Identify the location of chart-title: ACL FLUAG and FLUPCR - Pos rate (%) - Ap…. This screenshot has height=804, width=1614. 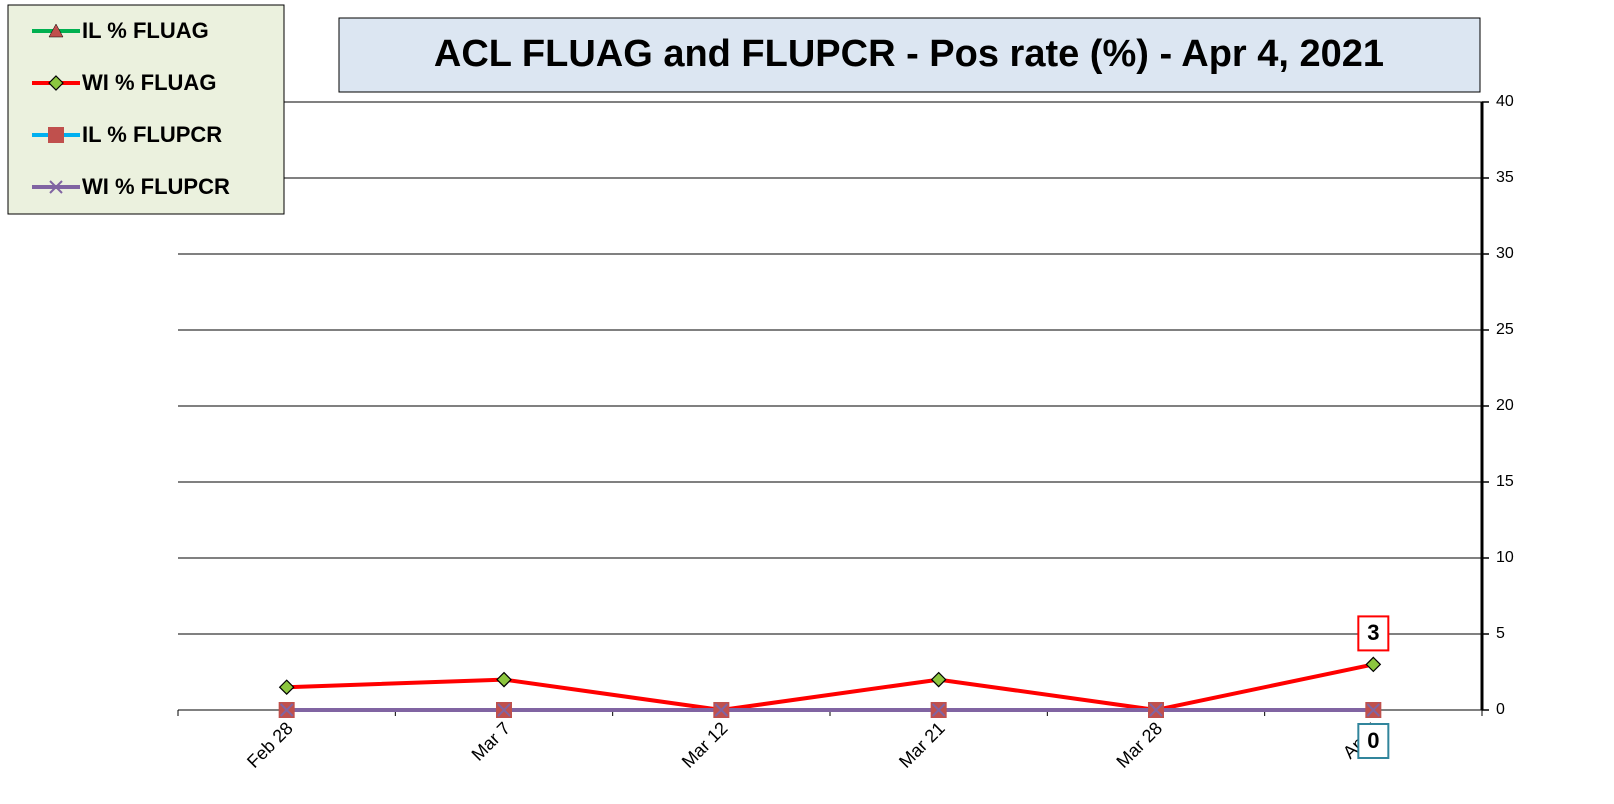
(909, 54).